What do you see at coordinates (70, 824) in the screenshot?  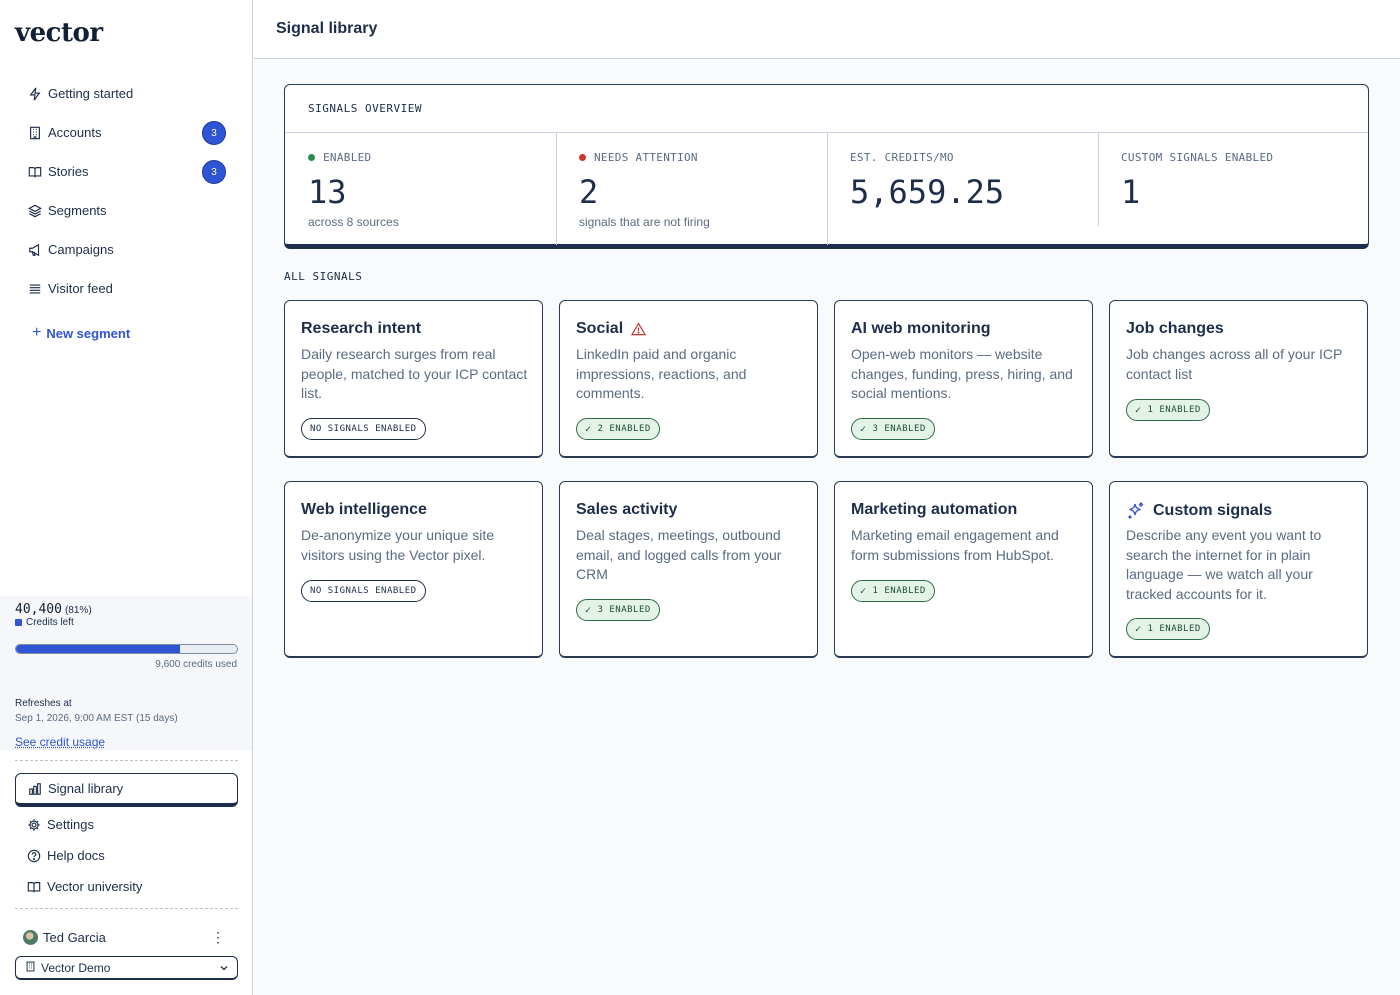 I see `sidebar-item-label: Settings` at bounding box center [70, 824].